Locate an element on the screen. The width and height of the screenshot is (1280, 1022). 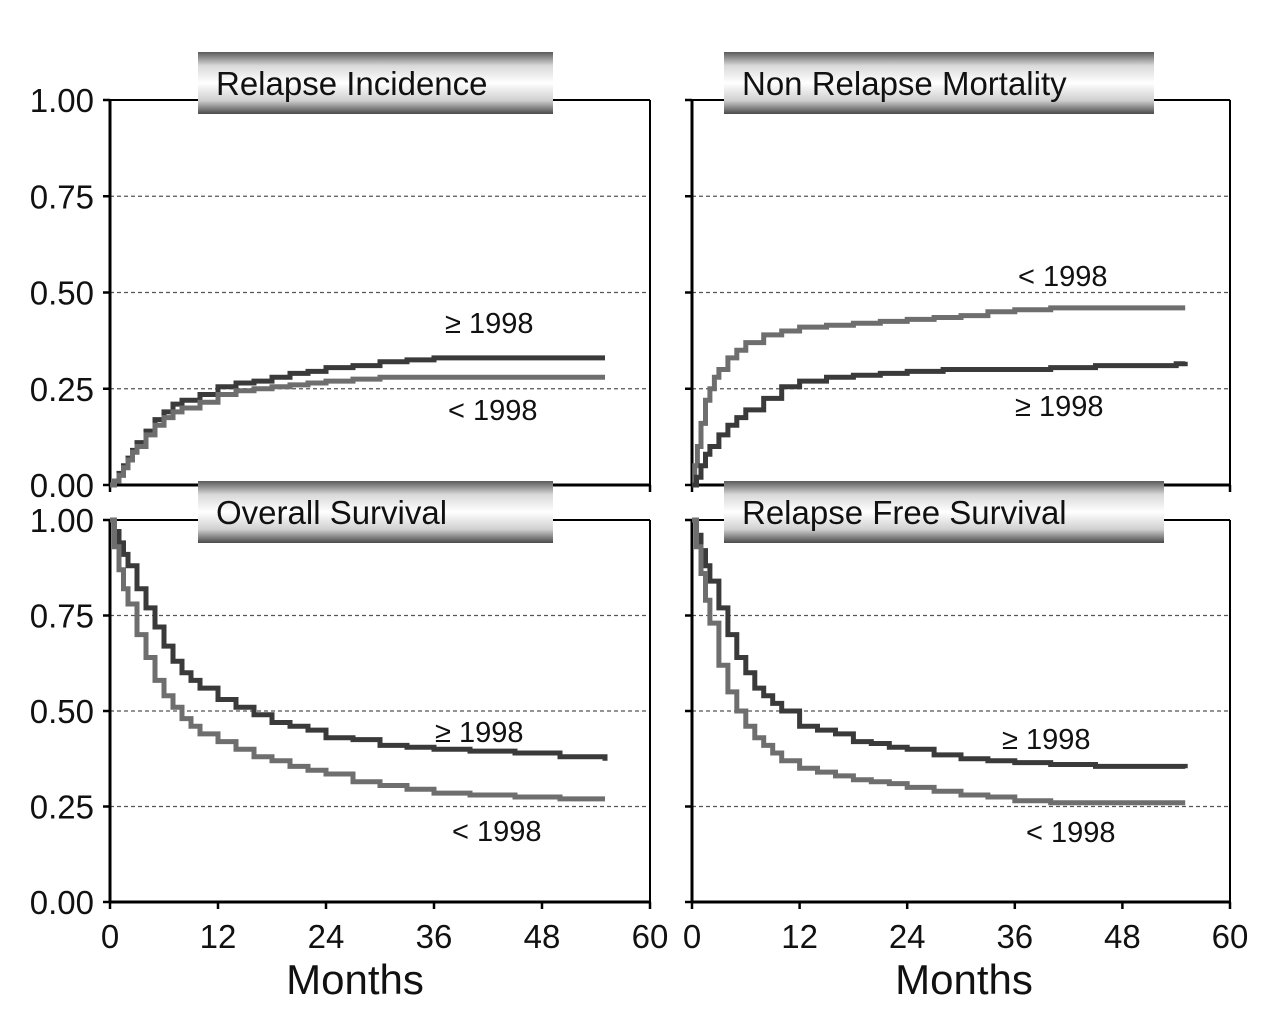
panel-title: Relapse Free Survival is located at coordinates (904, 512).